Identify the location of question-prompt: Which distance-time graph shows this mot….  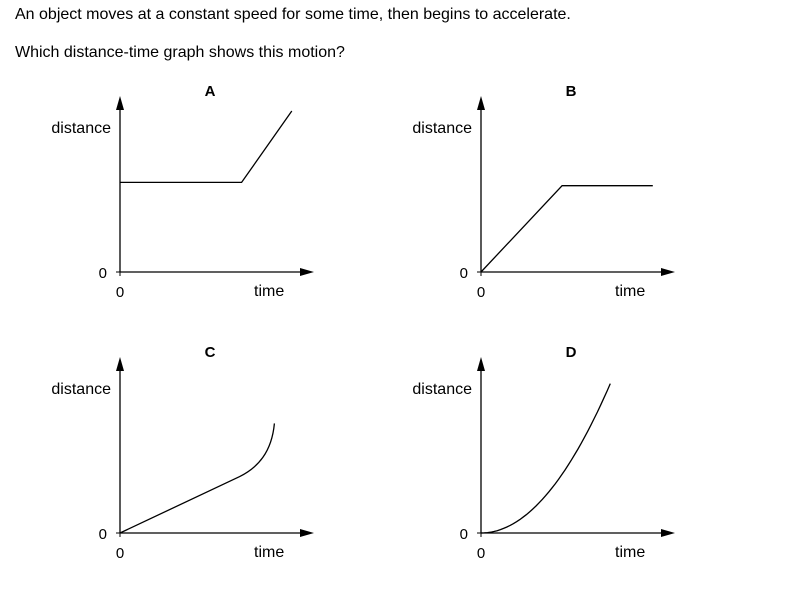
(180, 52).